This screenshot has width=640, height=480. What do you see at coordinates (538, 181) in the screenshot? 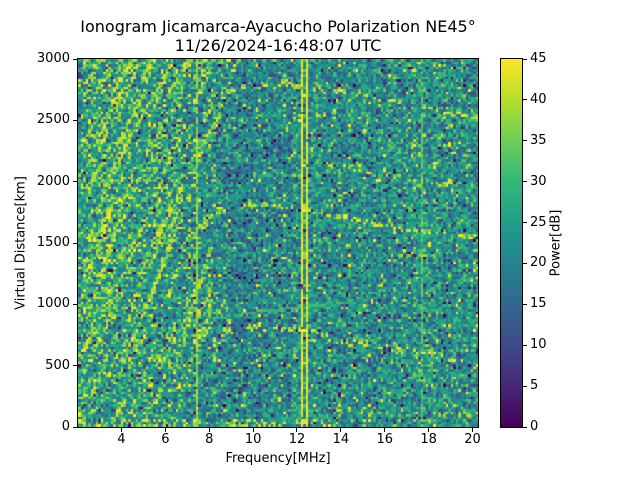
I see `colorbar-tick-label: 30` at bounding box center [538, 181].